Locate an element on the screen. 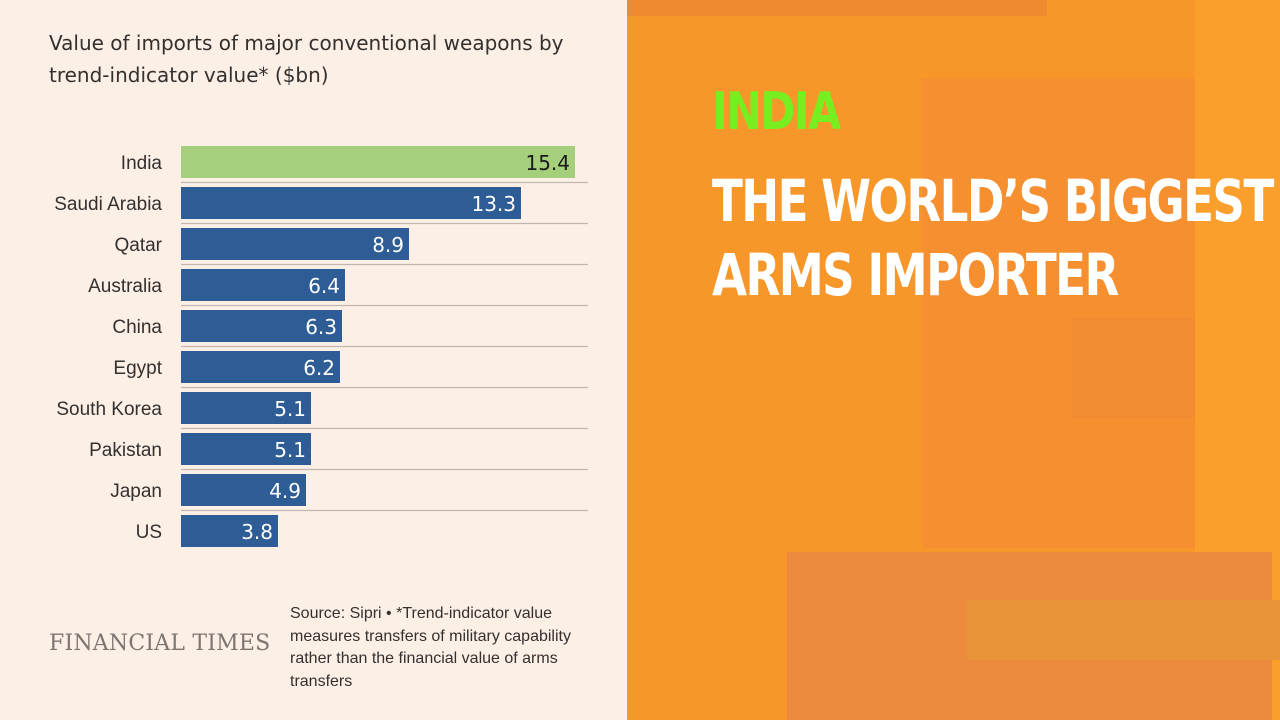  category-label: Pakistan is located at coordinates (125, 450).